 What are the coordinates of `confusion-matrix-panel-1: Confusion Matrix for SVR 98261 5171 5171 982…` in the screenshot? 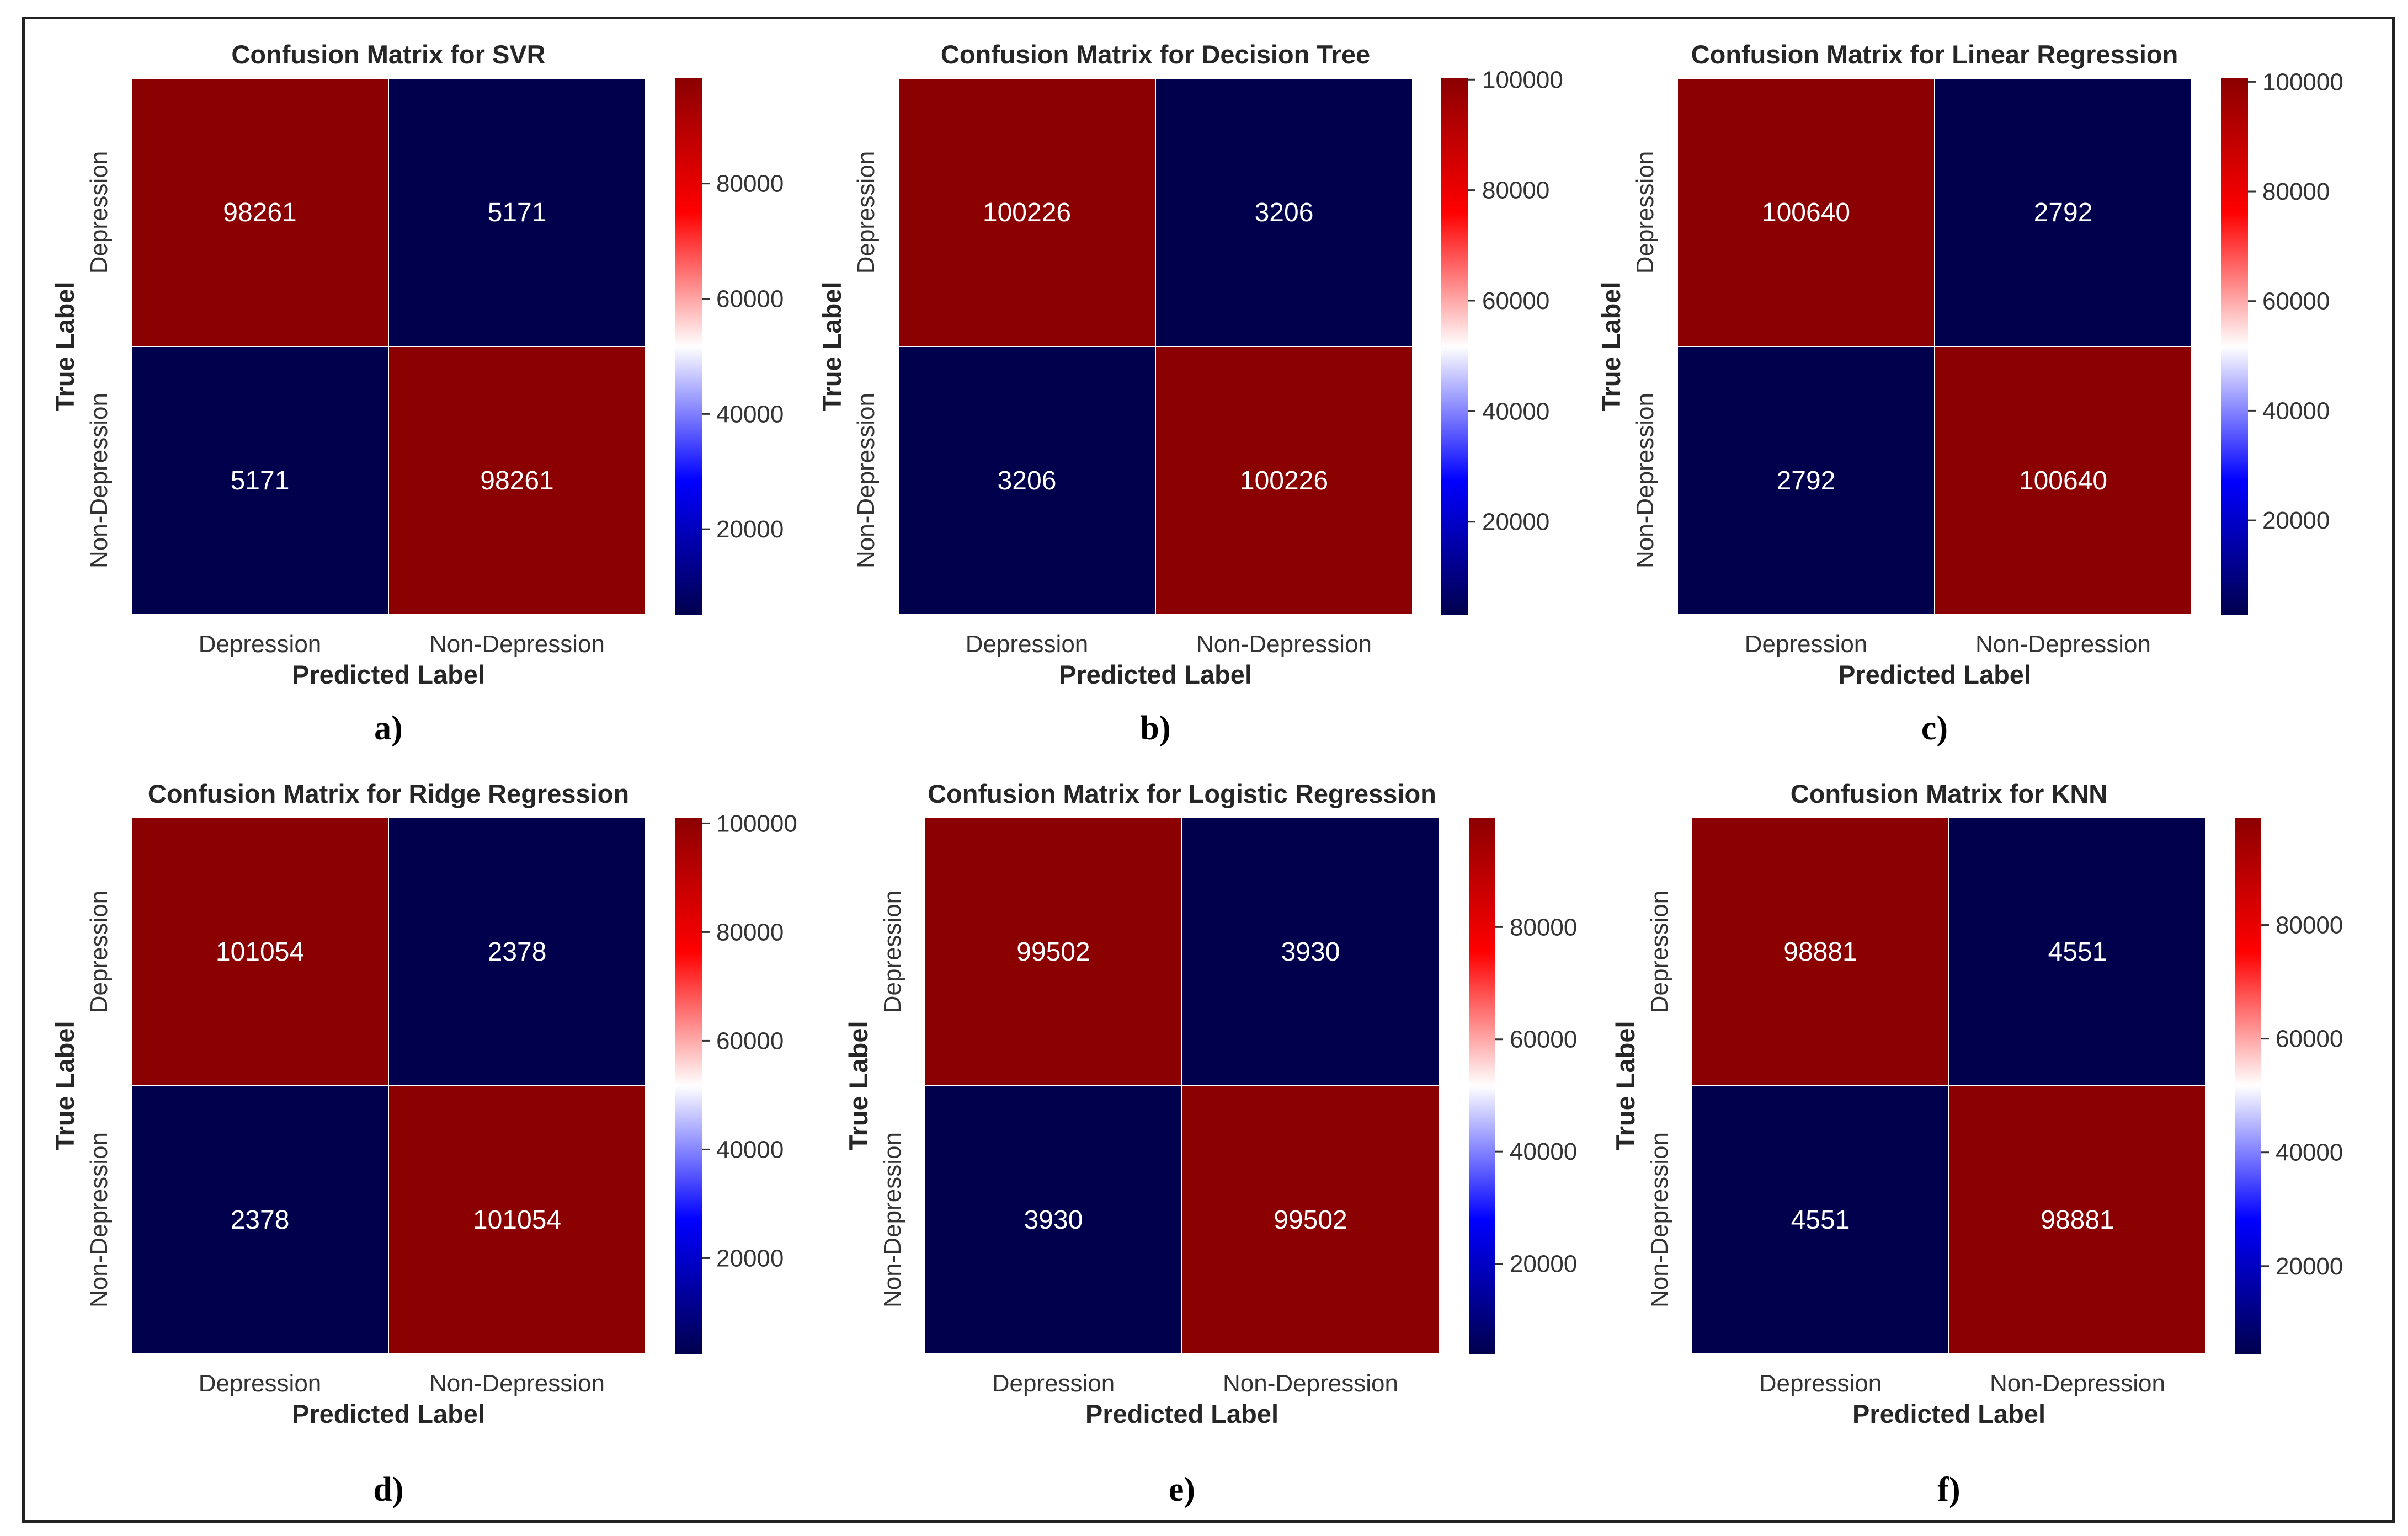 It's located at (417, 393).